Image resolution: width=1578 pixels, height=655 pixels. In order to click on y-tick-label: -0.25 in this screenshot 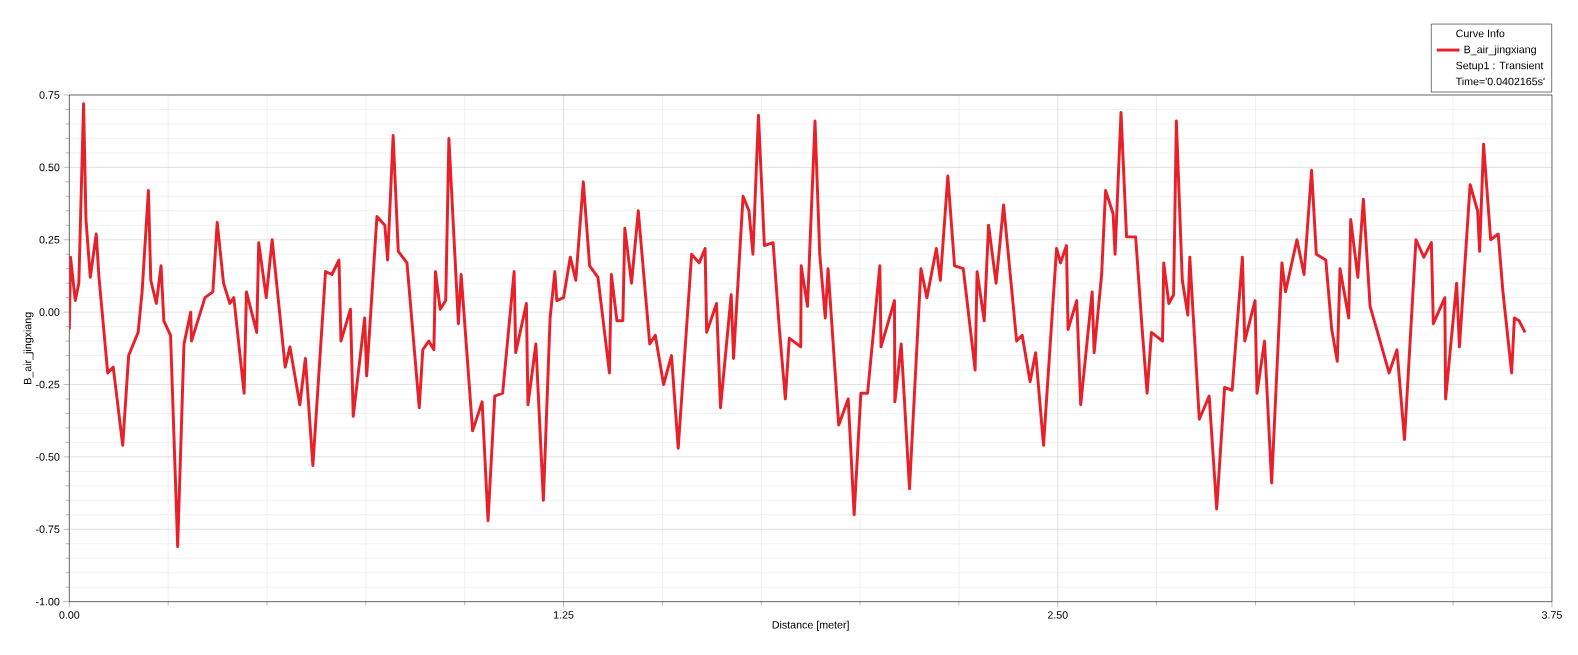, I will do `click(48, 384)`.